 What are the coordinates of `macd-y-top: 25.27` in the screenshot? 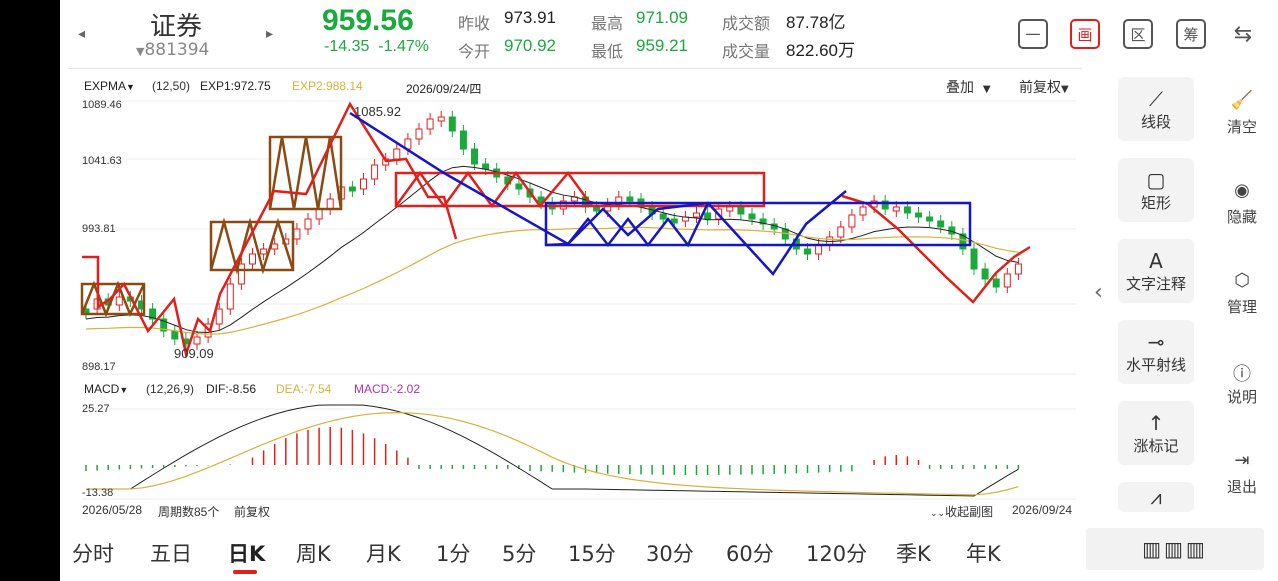 It's located at (96, 409).